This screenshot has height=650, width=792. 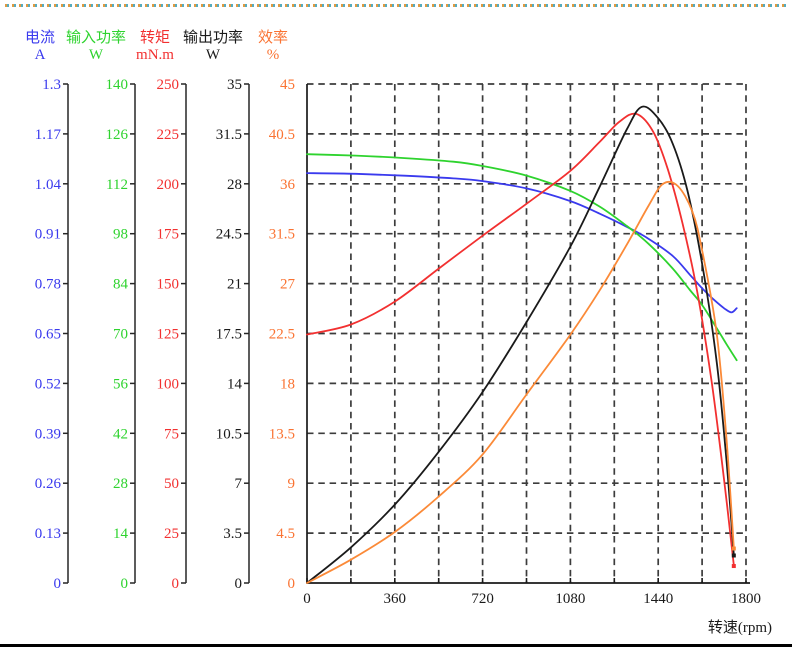 I want to click on value-tick-label: 17.5, so click(x=229, y=335).